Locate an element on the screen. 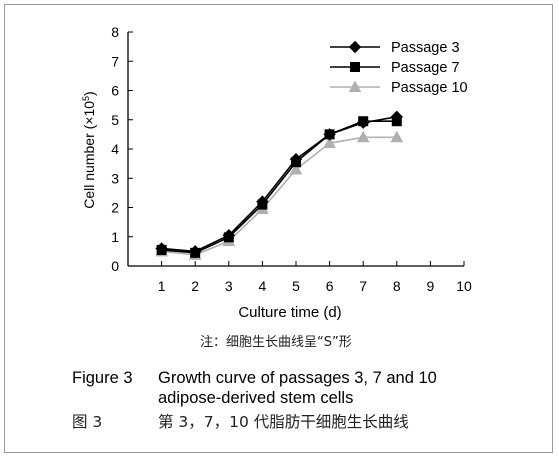 This screenshot has height=459, width=559. y-tick-label: 0 is located at coordinates (115, 266).